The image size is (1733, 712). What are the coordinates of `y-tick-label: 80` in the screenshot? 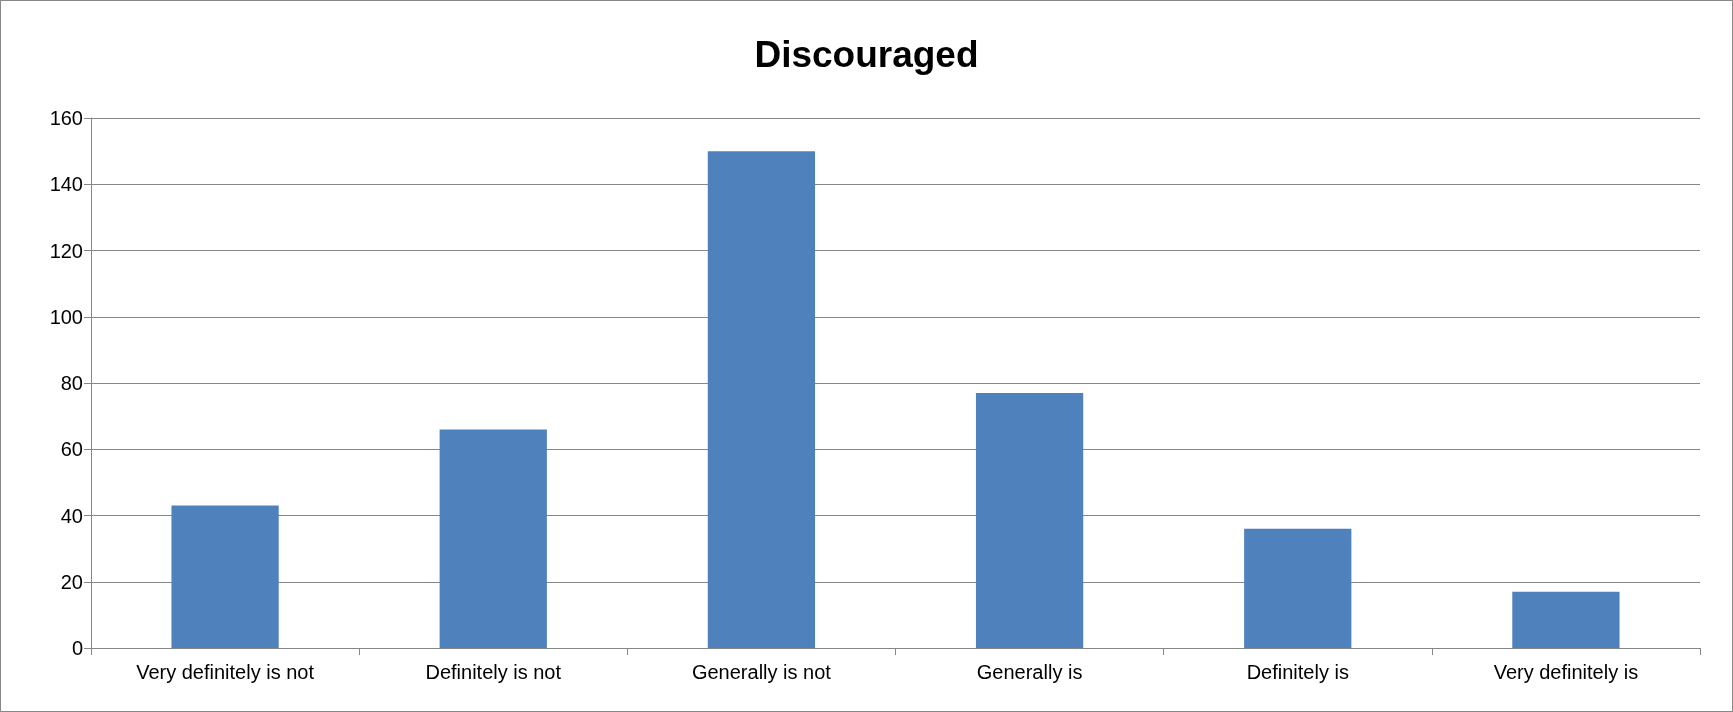 It's located at (71, 383).